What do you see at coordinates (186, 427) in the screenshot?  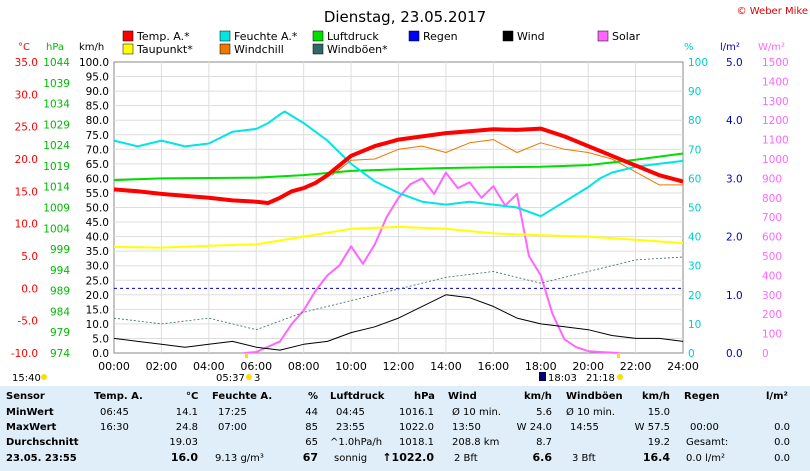 I see `temp-max: 24.8` at bounding box center [186, 427].